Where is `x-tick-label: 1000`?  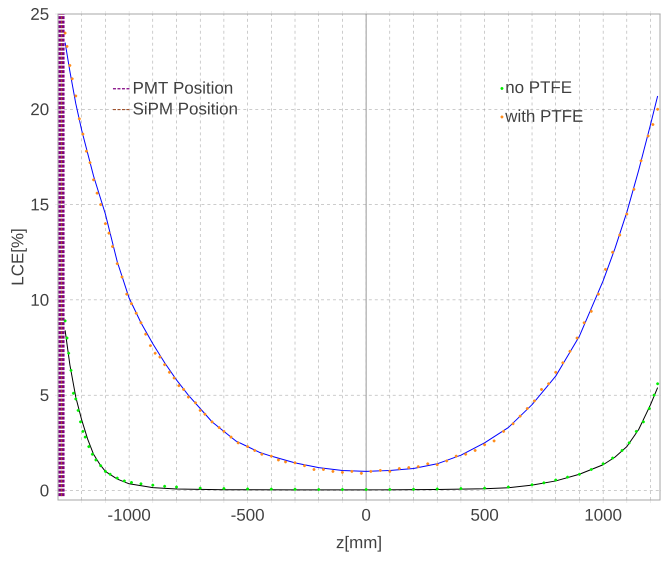 x-tick-label: 1000 is located at coordinates (604, 514).